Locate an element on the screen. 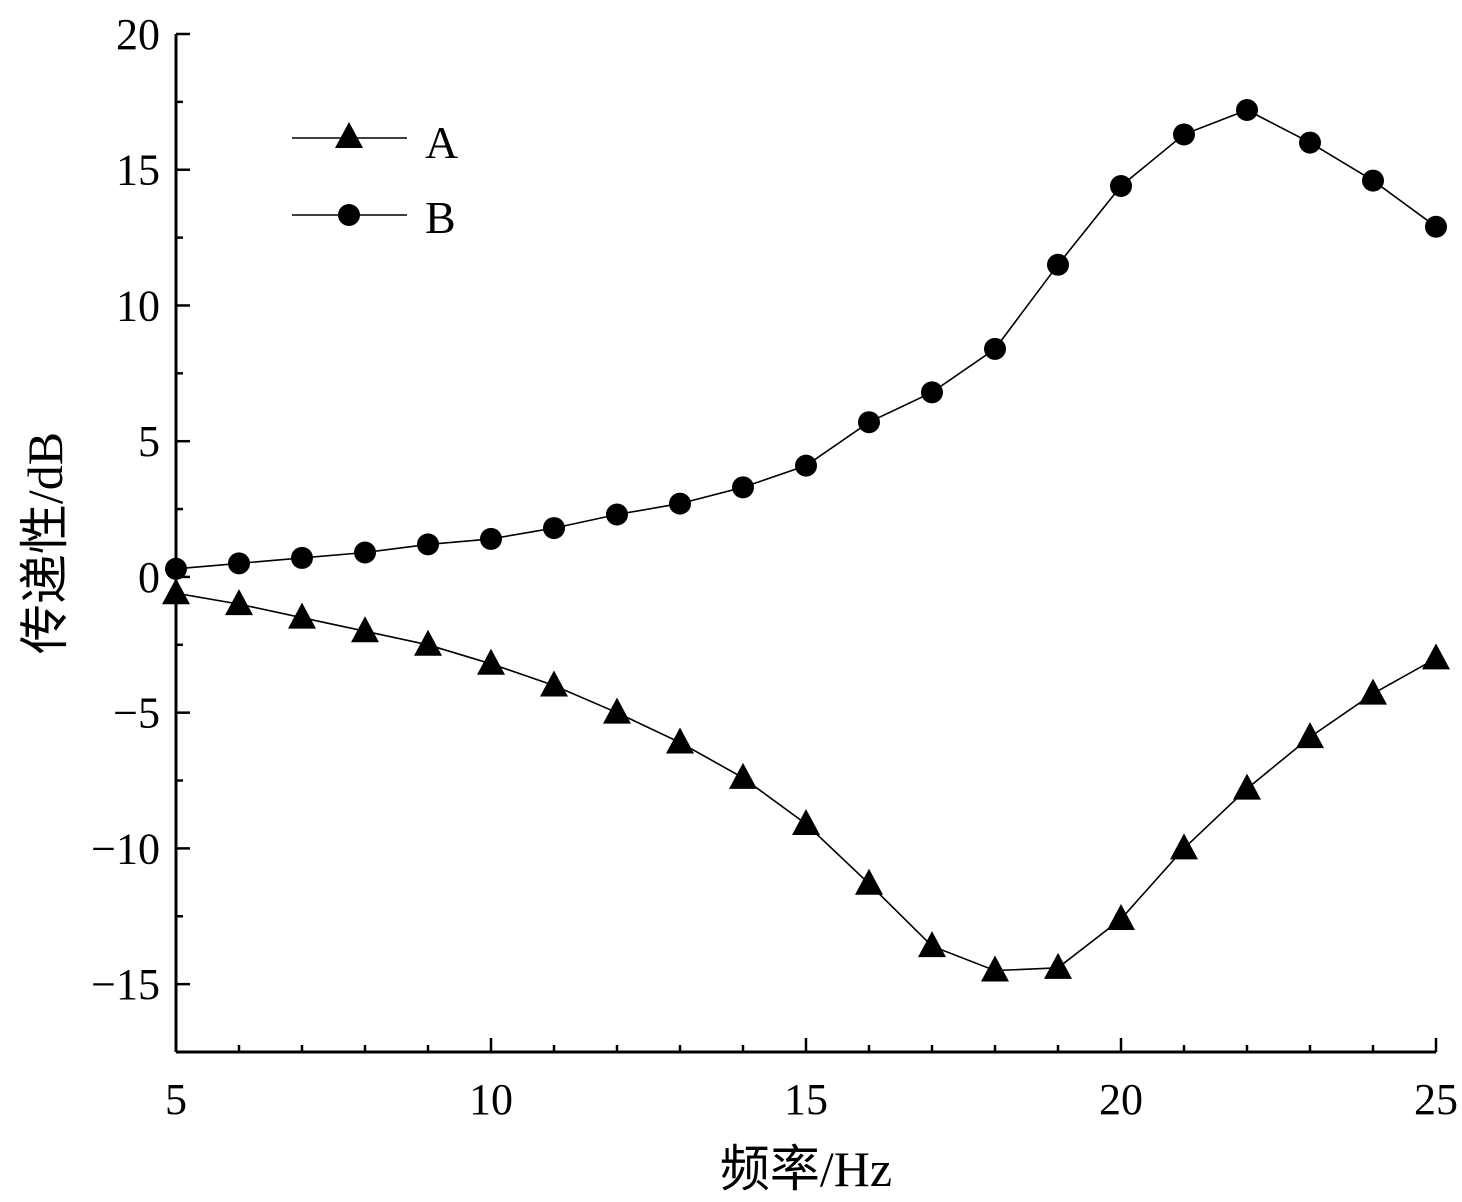  x-tick-label: 10 is located at coordinates (491, 1099).